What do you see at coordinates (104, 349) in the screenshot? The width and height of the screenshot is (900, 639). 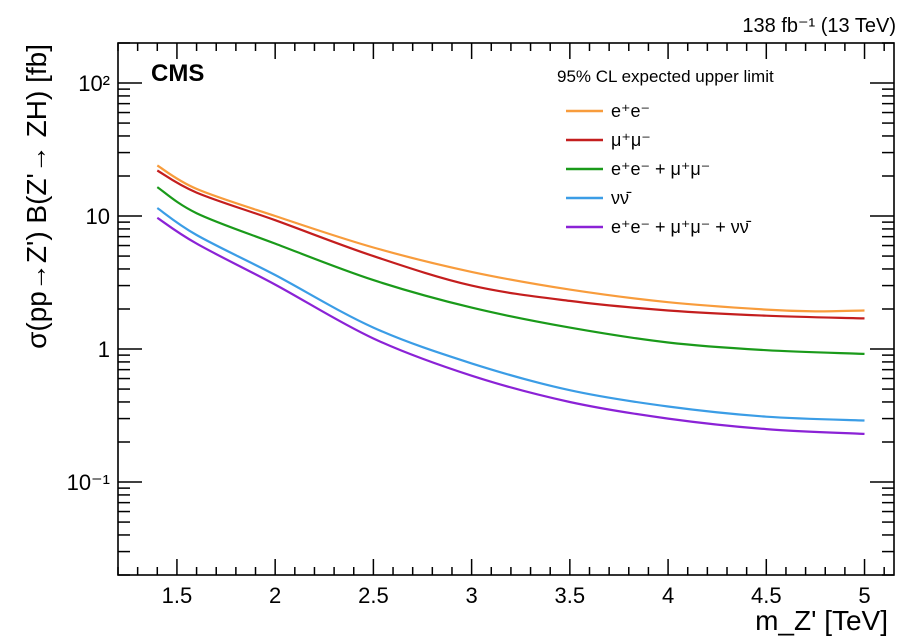 I see `y-tick-label: 1` at bounding box center [104, 349].